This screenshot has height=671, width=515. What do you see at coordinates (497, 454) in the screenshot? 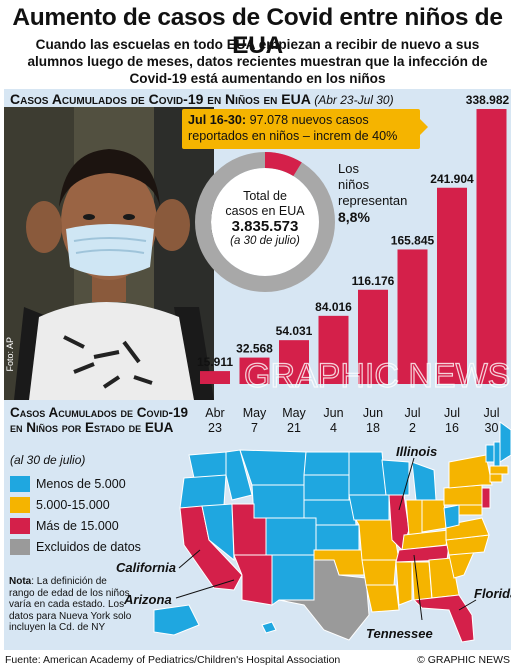
I see `state-new-hampshire` at bounding box center [497, 454].